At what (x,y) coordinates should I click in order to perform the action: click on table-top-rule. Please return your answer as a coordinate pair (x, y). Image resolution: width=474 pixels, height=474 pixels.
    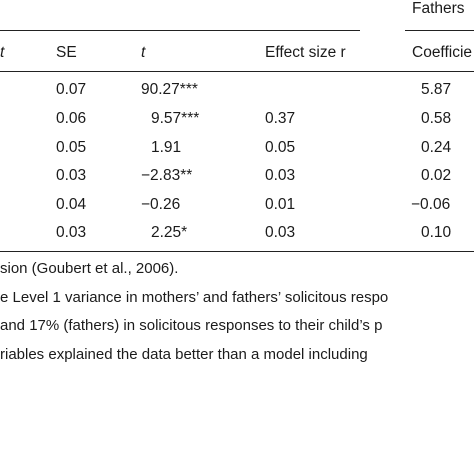
    Looking at the image, I should click on (180, 30).